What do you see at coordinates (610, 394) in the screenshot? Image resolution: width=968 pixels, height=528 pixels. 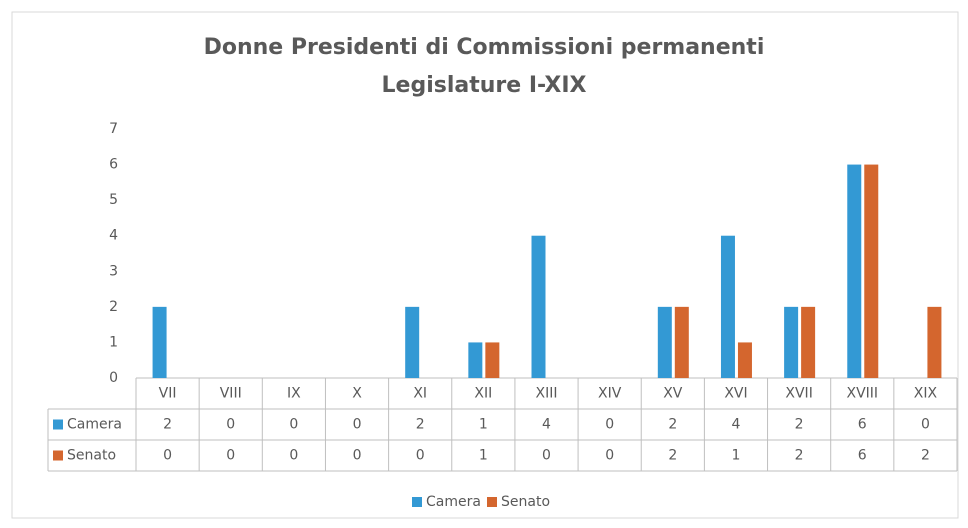 I see `x-tick-label: XIV` at bounding box center [610, 394].